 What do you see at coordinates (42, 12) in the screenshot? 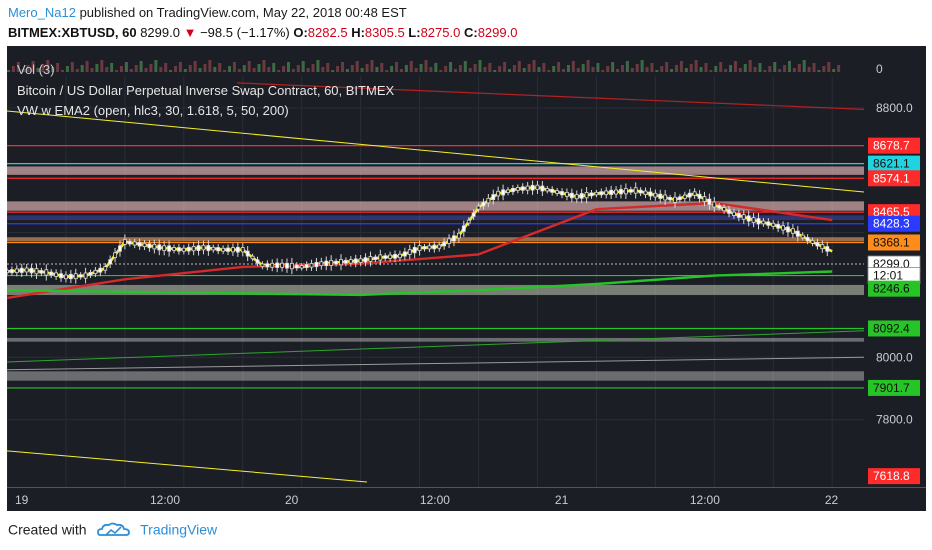
I see `author-link: Mero_Na12` at bounding box center [42, 12].